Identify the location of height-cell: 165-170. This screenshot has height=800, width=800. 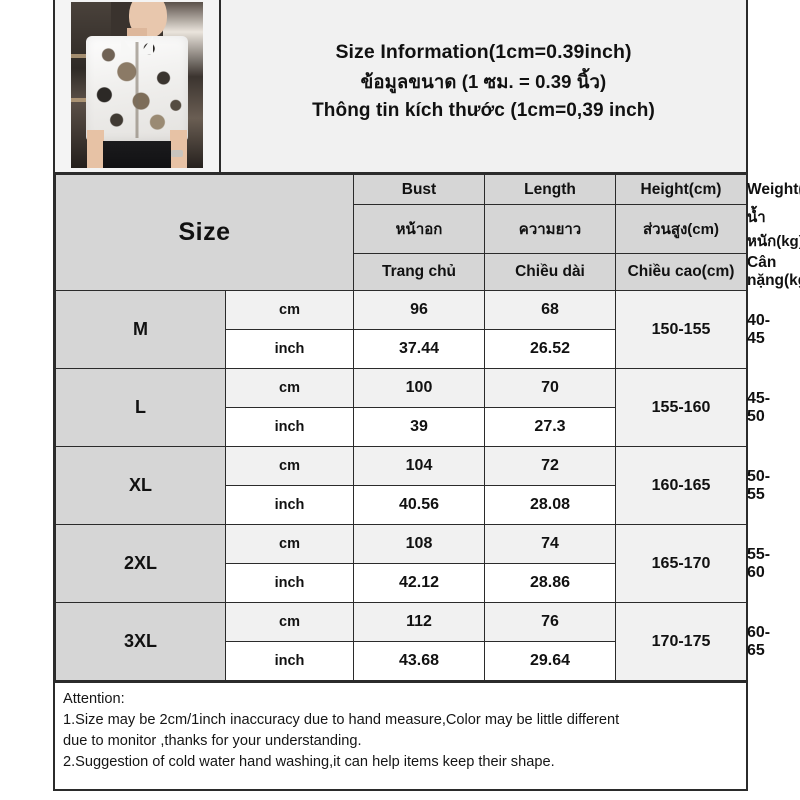
(681, 563).